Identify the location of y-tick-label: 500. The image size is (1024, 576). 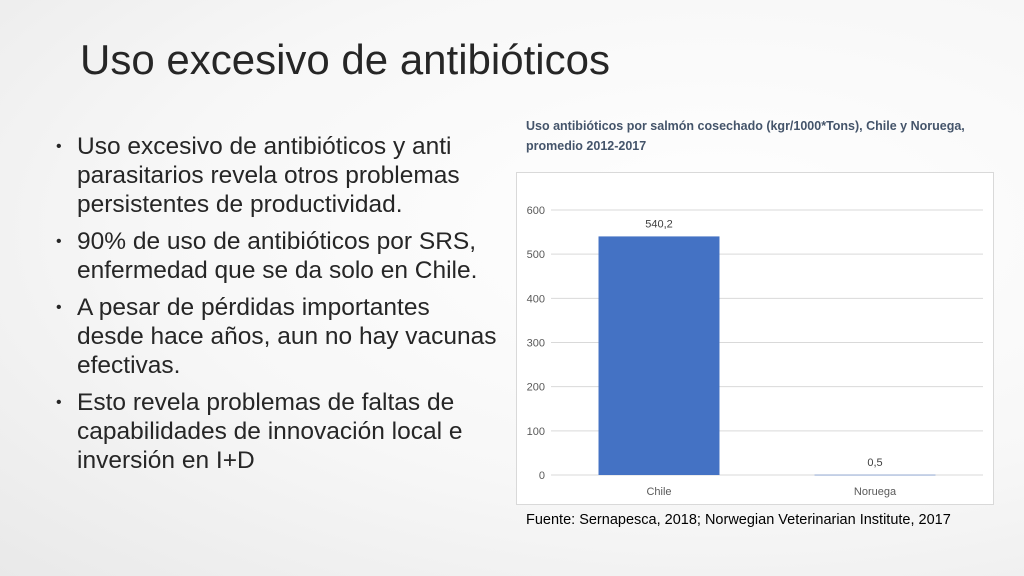
(536, 255).